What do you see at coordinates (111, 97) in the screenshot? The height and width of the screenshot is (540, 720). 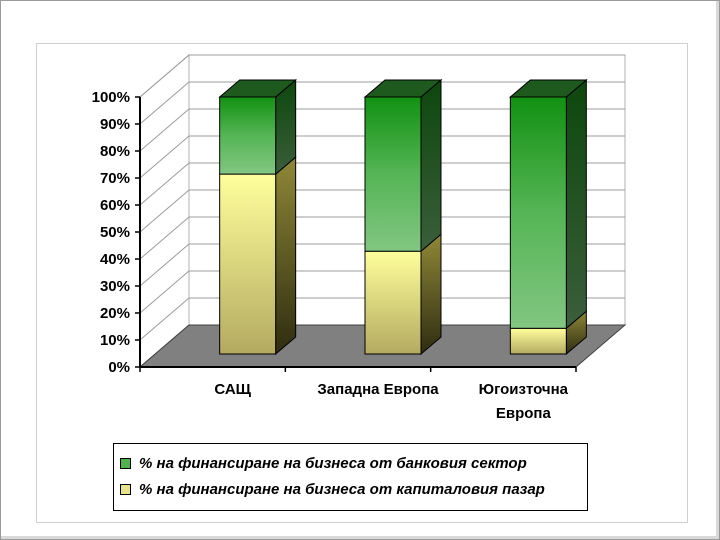 I see `y-tick-label: 100%` at bounding box center [111, 97].